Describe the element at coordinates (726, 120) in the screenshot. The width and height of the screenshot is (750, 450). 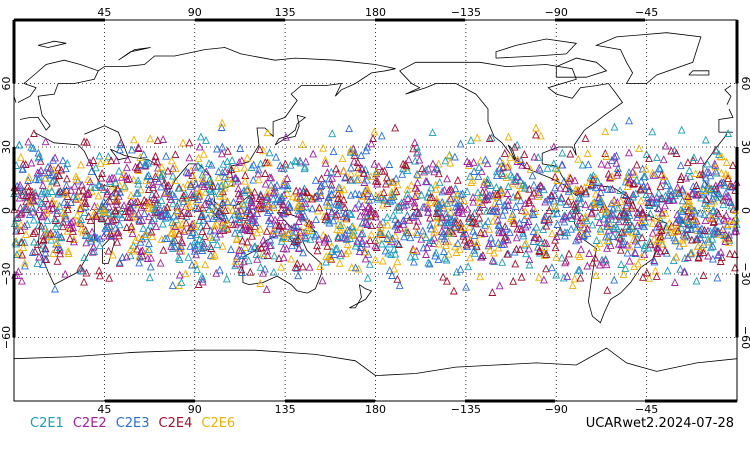
I see `coastline` at that location.